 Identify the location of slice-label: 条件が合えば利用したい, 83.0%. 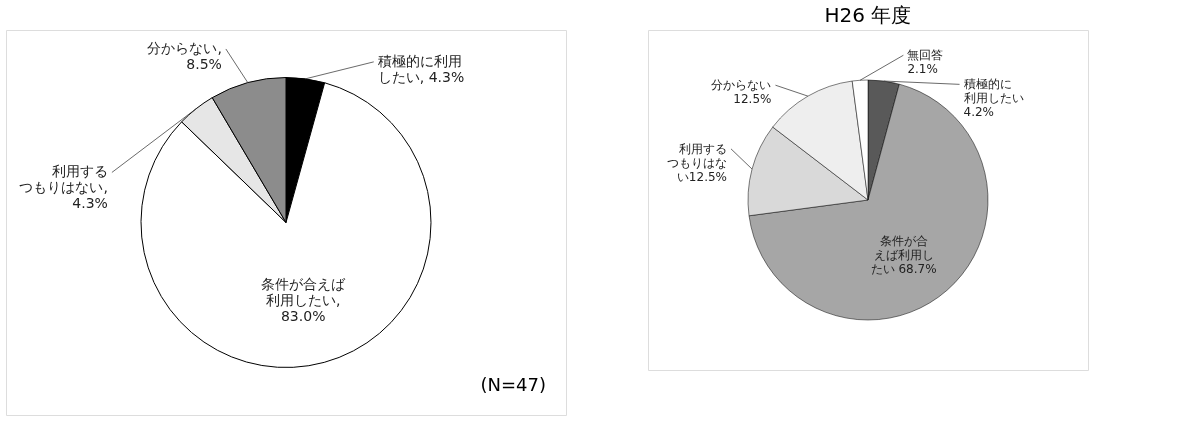
(304, 300).